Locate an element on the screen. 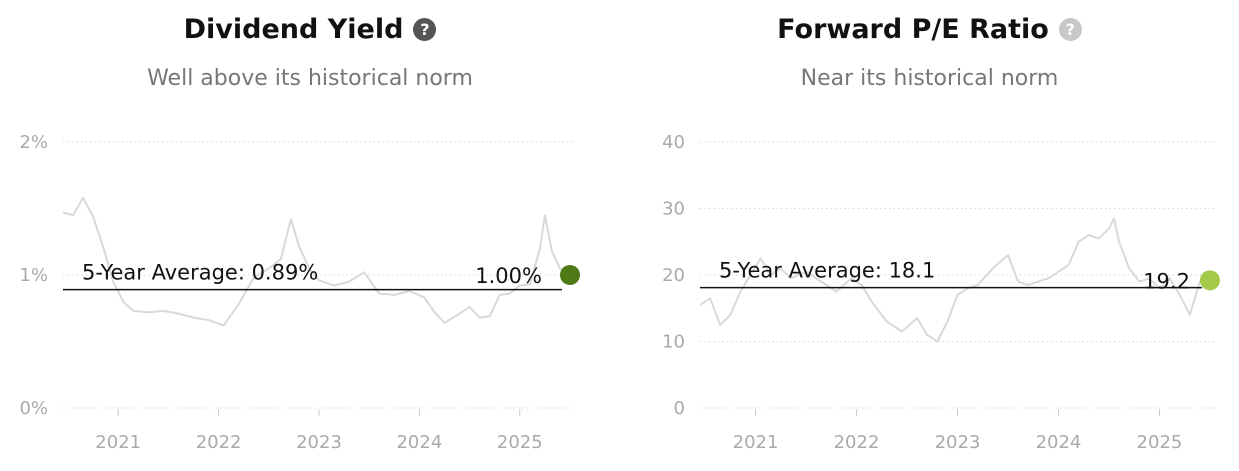  forward-pe-title-row: Forward P/E Ratio? is located at coordinates (929, 29).